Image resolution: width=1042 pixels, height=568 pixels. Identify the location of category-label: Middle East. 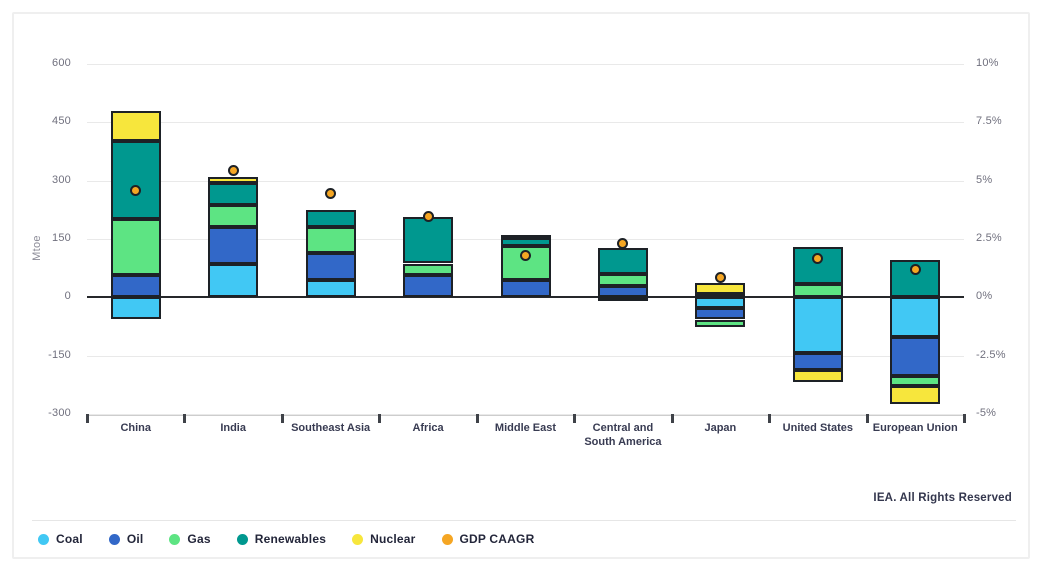
(525, 428).